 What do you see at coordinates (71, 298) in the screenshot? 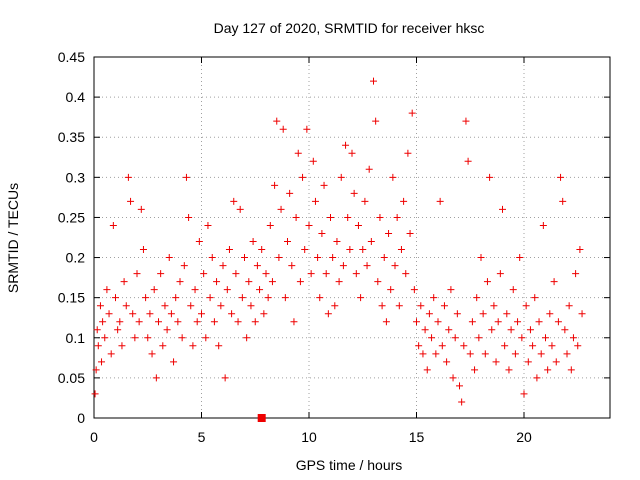
I see `y-tick-label: 0.15` at bounding box center [71, 298].